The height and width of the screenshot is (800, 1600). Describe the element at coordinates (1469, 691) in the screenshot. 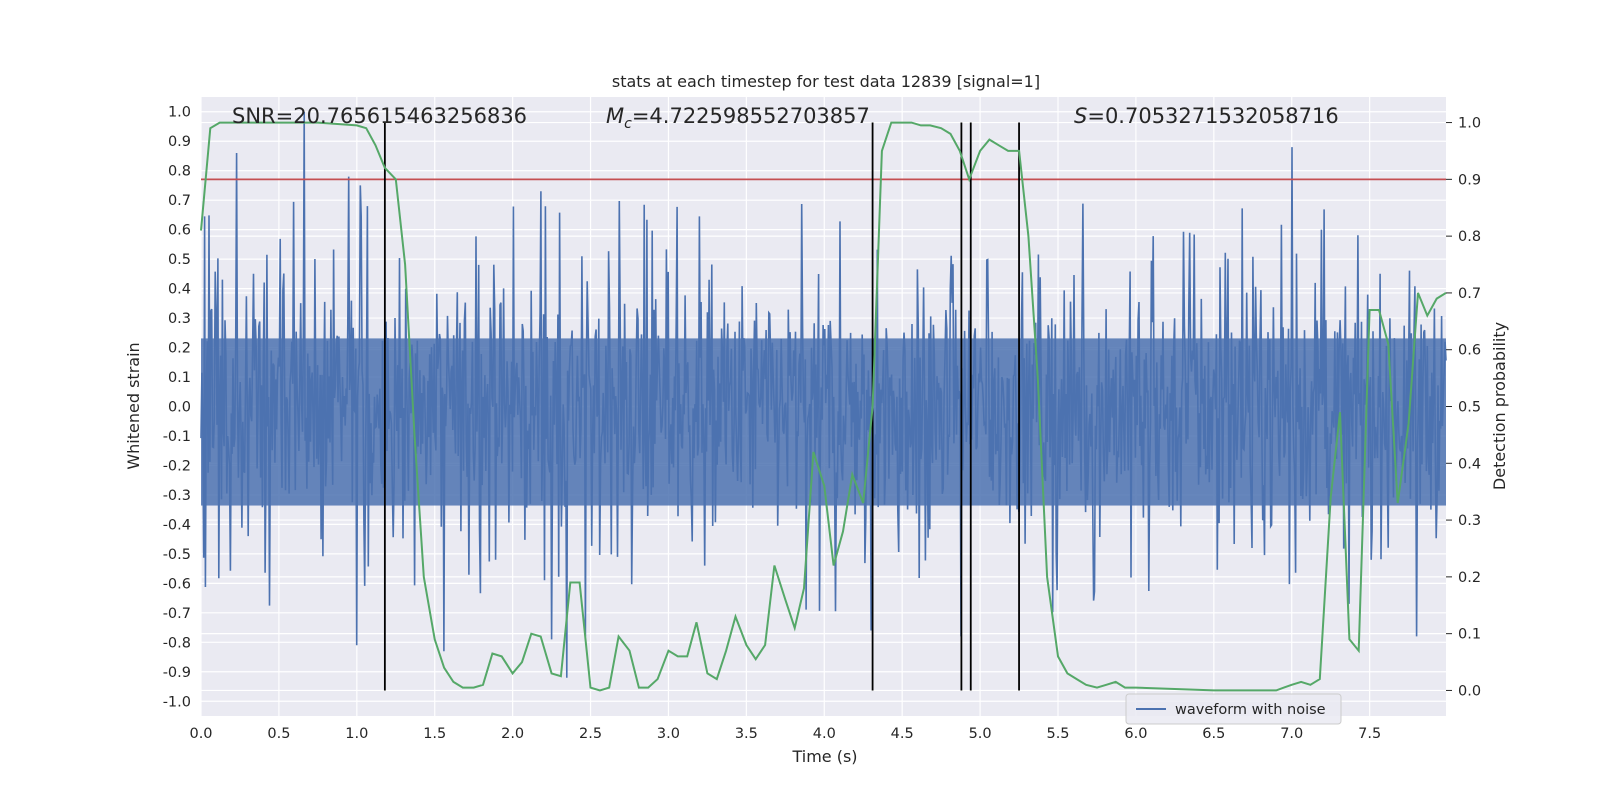

I see `y-right-tick-label: 0.0` at that location.